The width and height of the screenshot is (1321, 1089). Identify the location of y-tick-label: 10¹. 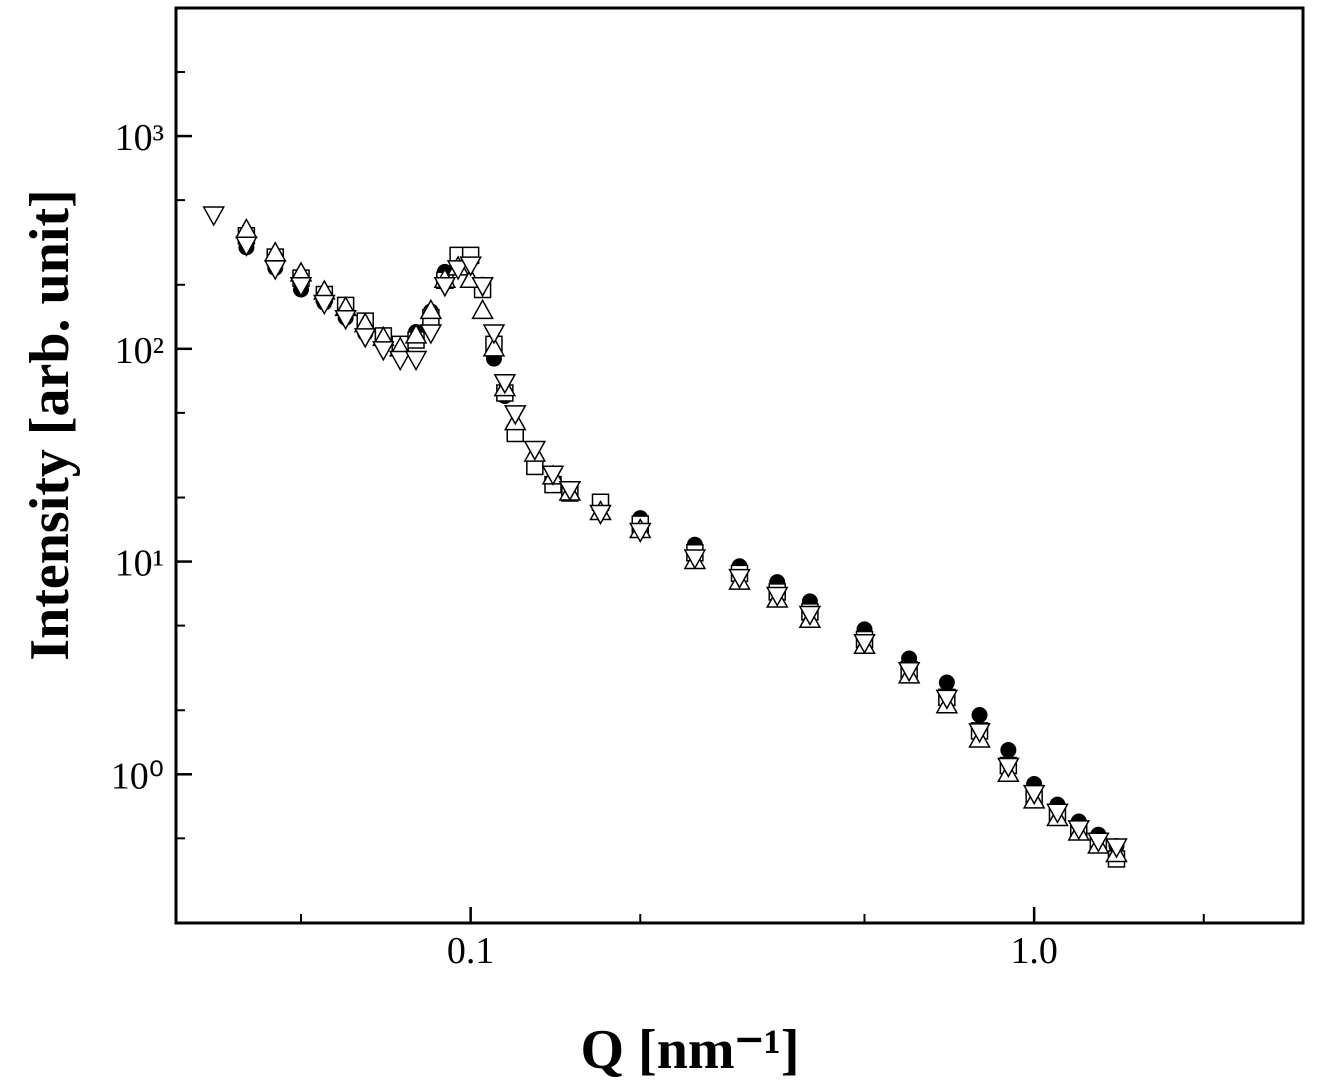
(139, 564).